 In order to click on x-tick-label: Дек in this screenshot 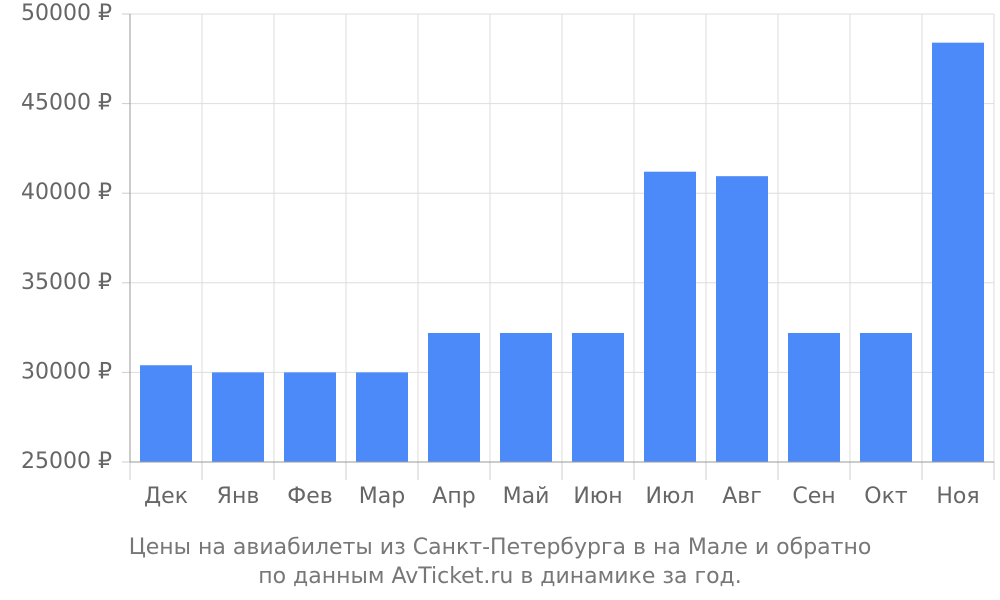, I will do `click(166, 496)`.